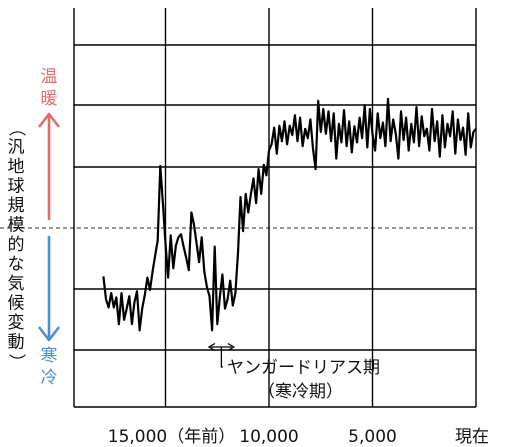  I want to click on annotation-arrowhead-left, so click(211, 347).